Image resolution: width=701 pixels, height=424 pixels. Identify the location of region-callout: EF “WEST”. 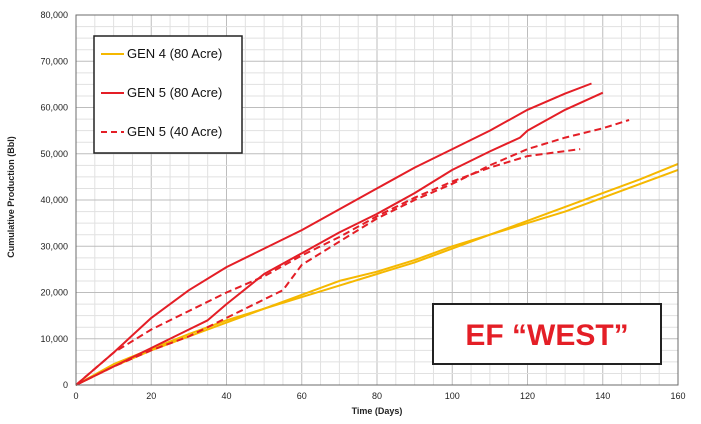
(547, 334).